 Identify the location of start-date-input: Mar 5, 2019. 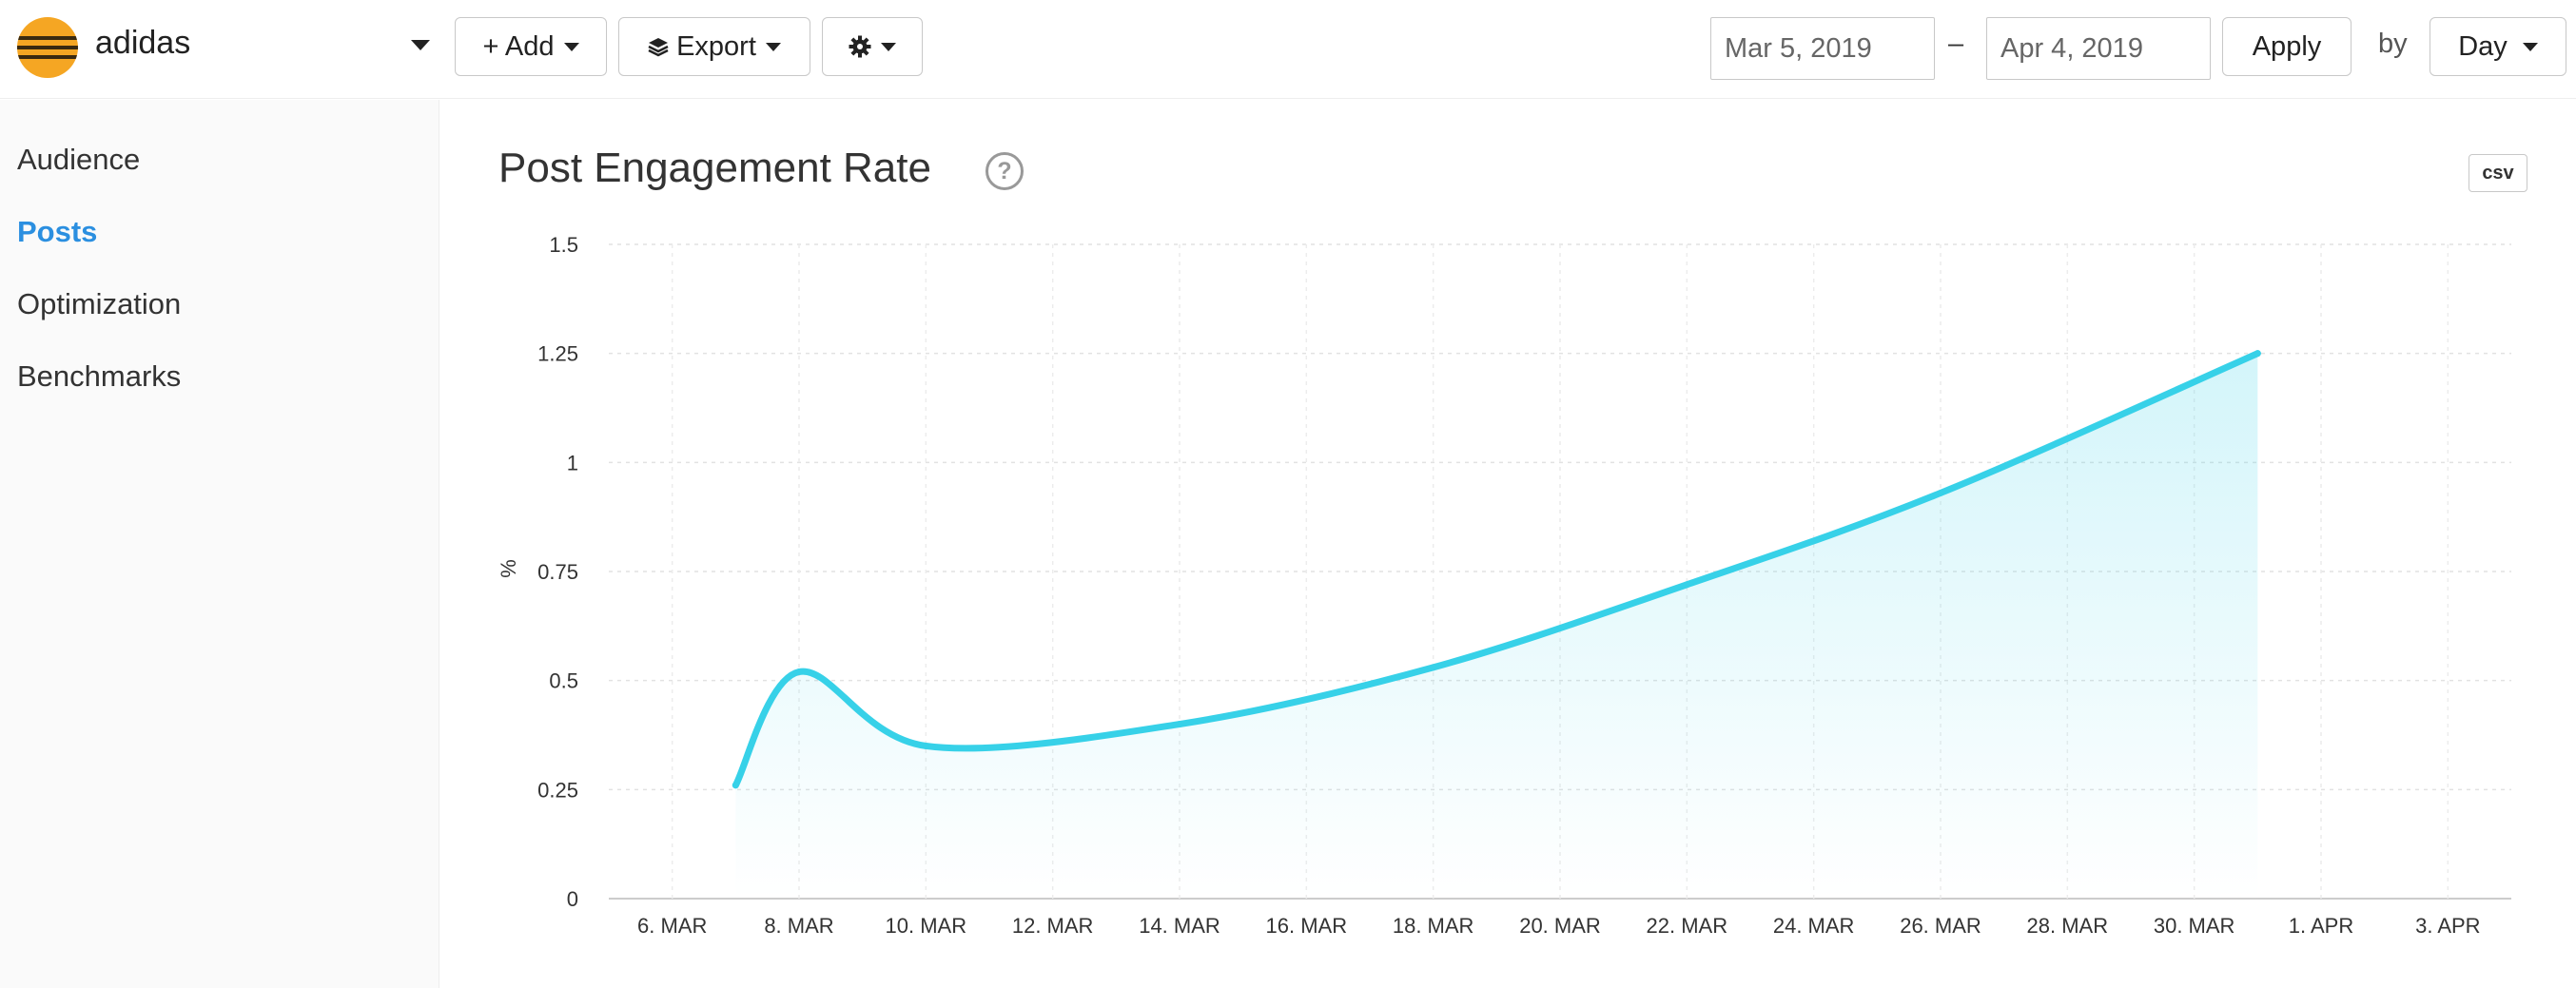
(1823, 48).